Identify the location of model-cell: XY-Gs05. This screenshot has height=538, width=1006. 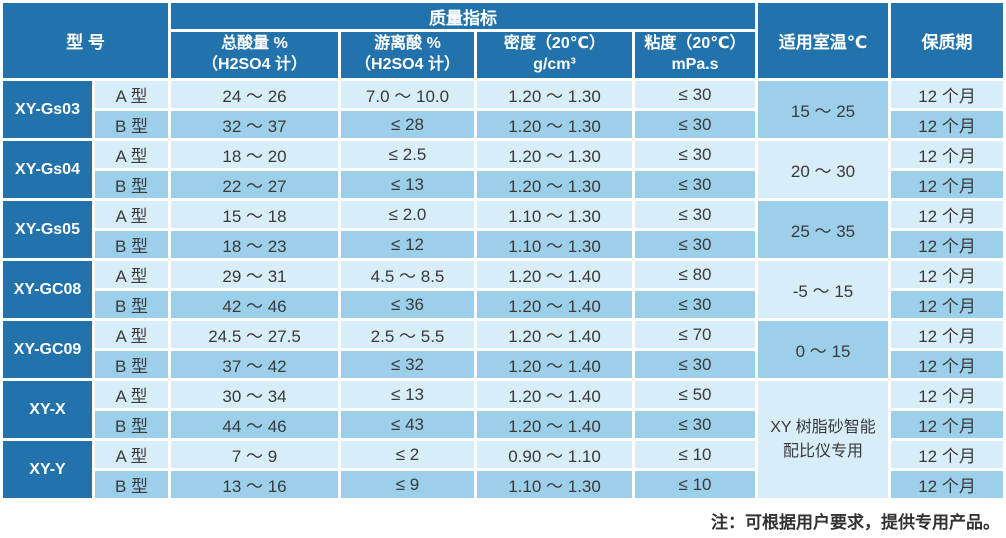
(47, 229).